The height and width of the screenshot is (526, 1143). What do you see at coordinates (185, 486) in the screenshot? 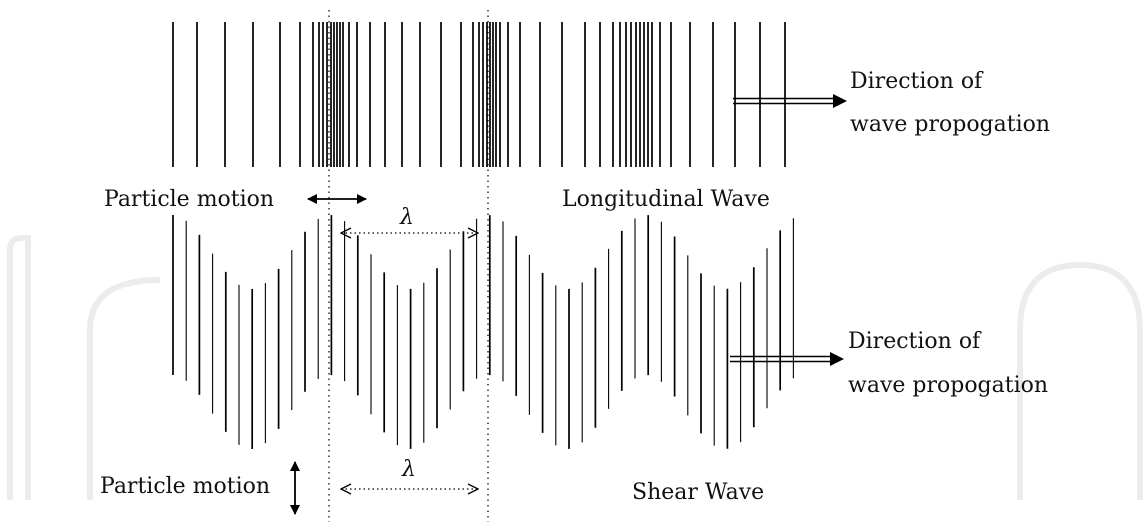
I see `shear-particle-motion-label: Particle motion` at bounding box center [185, 486].